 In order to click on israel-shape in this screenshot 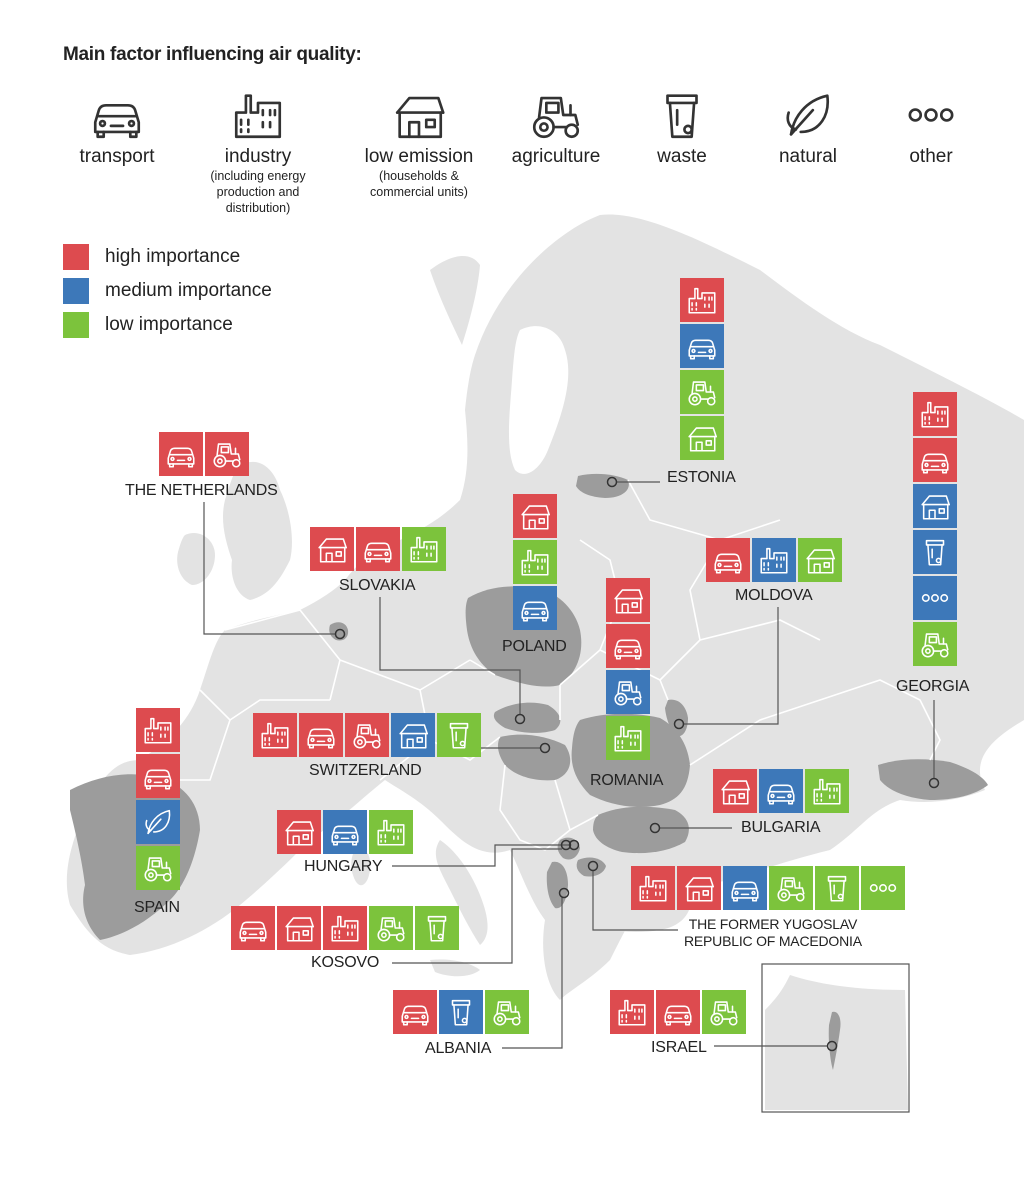, I will do `click(834, 1040)`.